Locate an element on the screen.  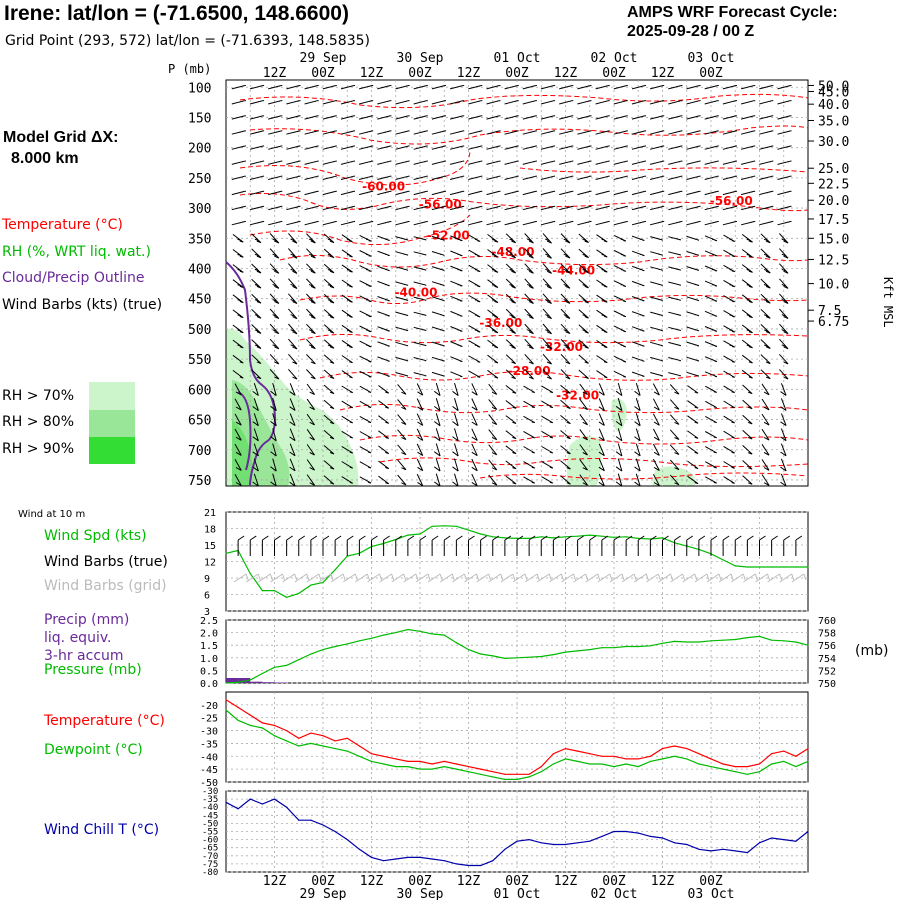
pressure-tick-label: 600 is located at coordinates (199, 390).